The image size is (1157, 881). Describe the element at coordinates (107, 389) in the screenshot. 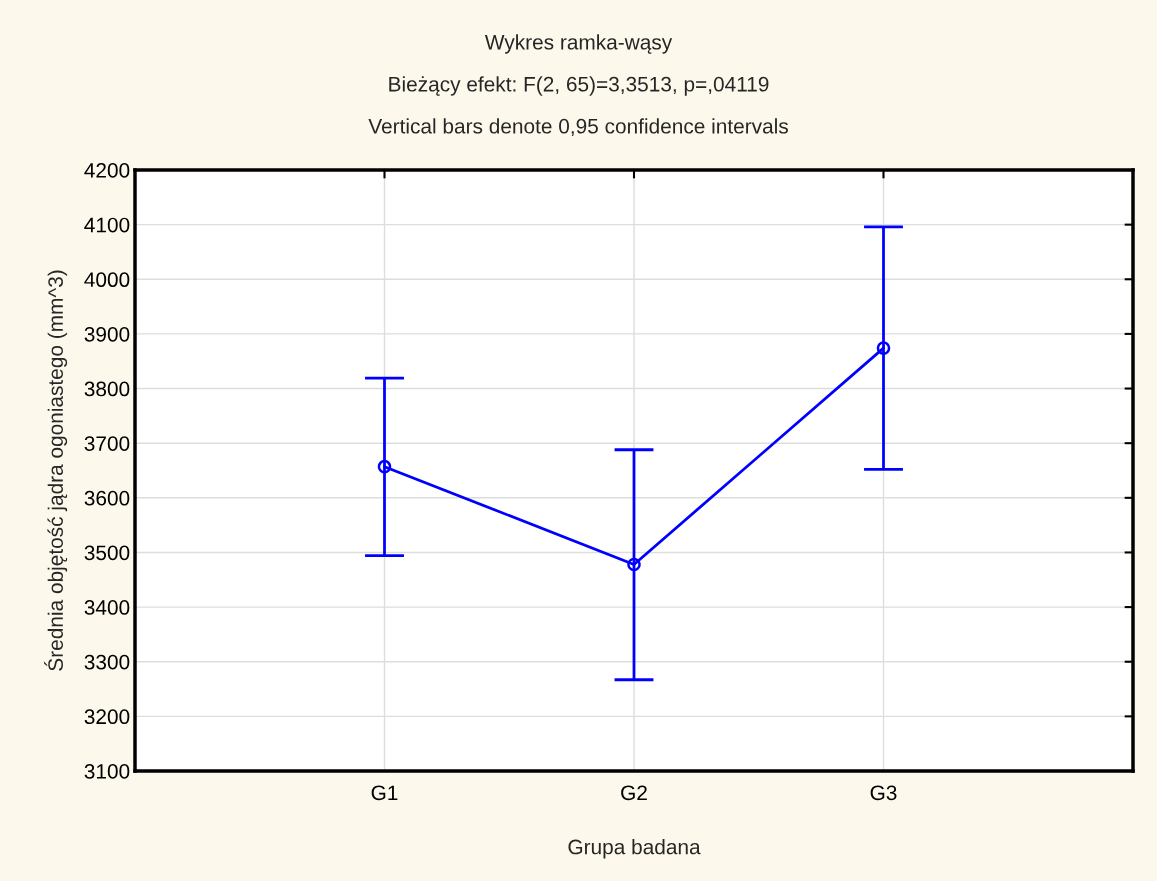

I see `y-tick-label: 3800` at that location.